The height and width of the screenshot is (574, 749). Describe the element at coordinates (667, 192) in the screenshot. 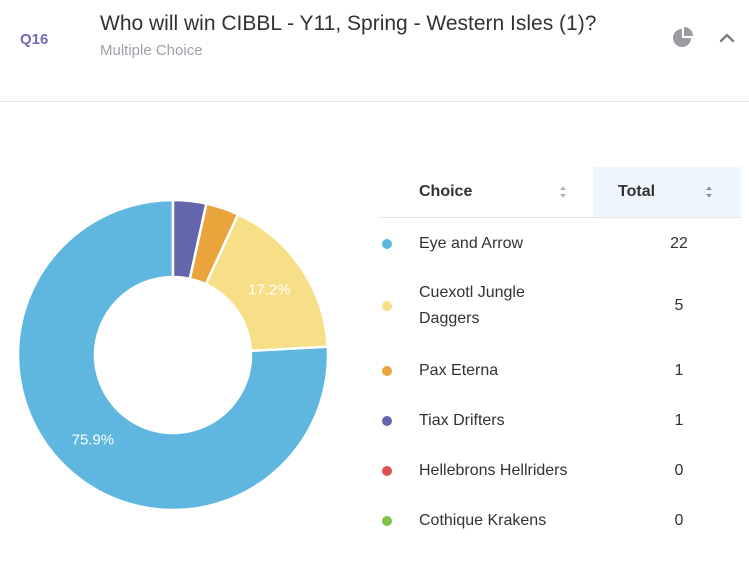

I see `column-header-total: Total` at that location.